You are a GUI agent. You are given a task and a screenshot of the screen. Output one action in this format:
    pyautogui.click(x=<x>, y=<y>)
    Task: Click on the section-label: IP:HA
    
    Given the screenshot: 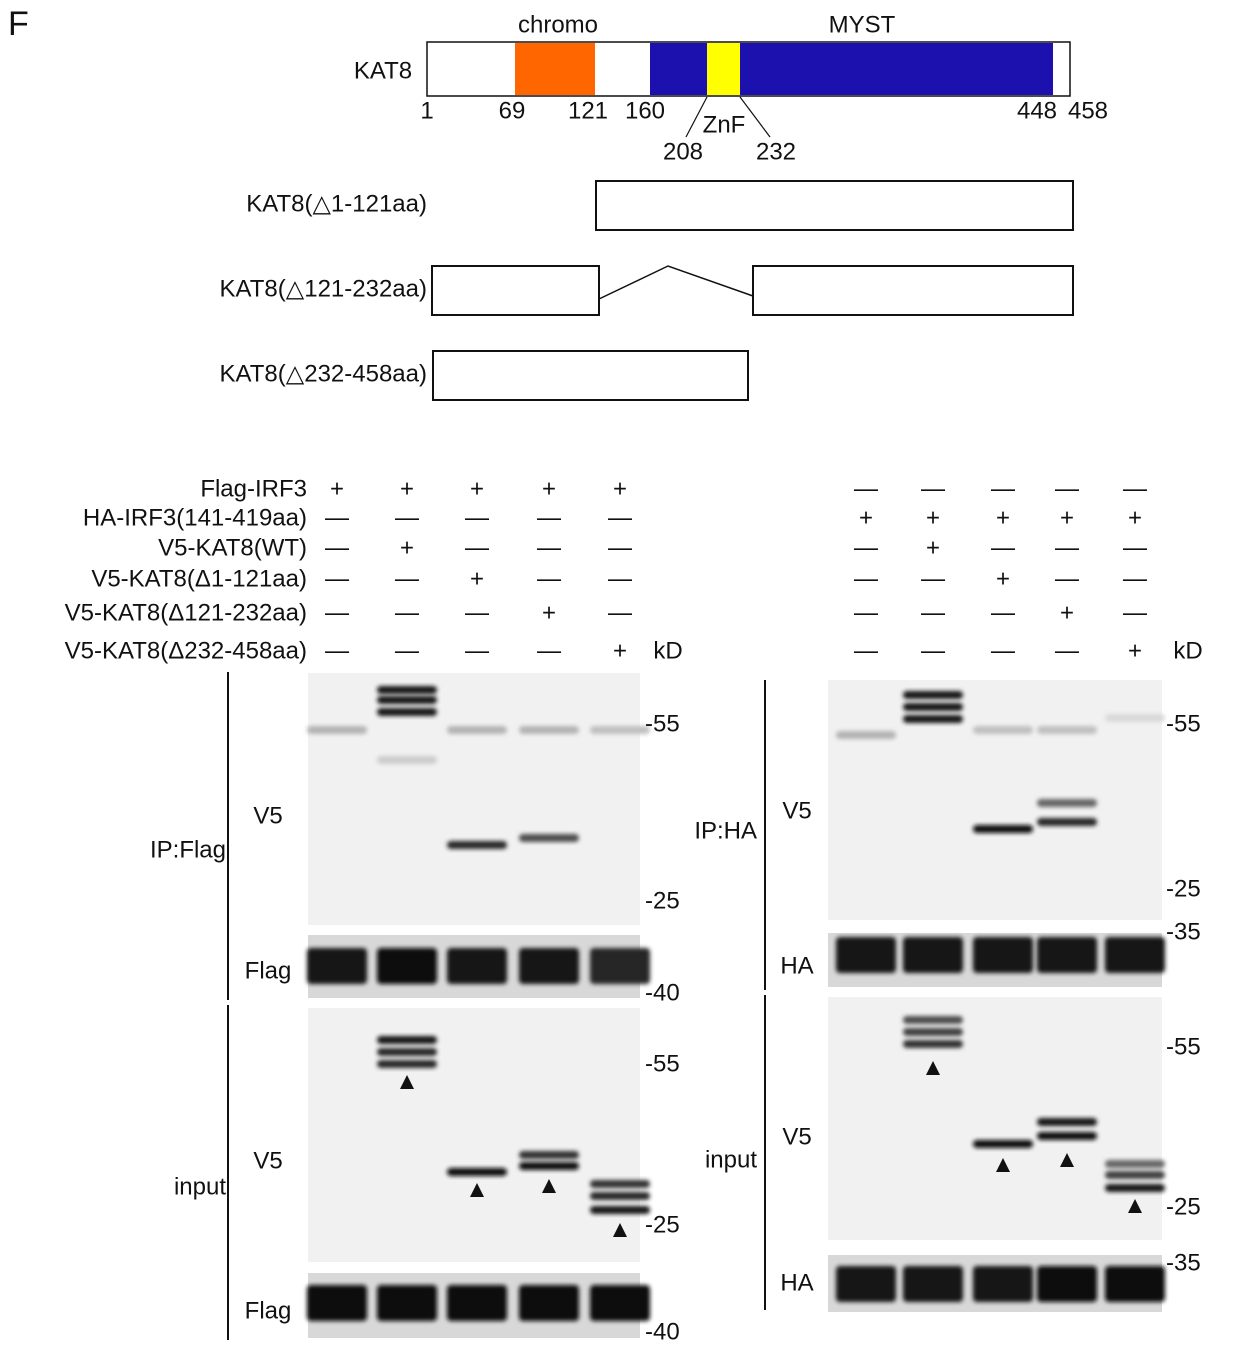 What is the action you would take?
    pyautogui.click(x=725, y=830)
    